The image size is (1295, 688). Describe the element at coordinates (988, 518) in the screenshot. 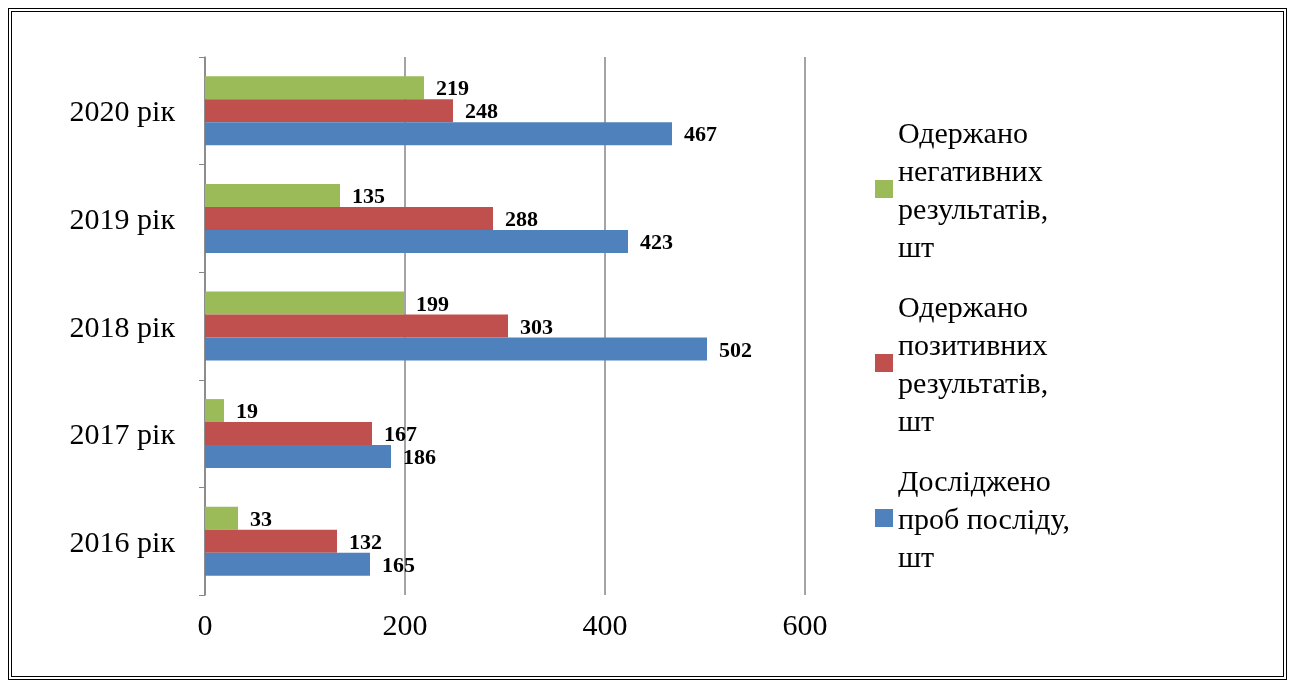

I see `legend-label: Досліджено проб посліду, шт` at that location.